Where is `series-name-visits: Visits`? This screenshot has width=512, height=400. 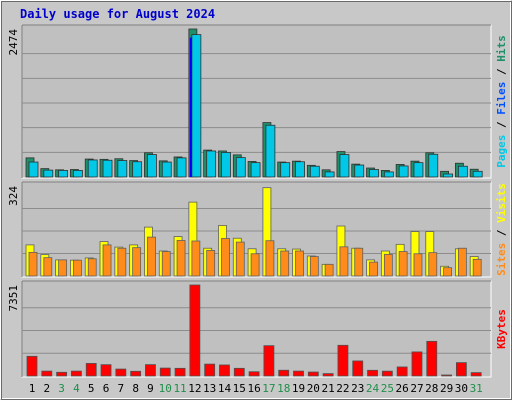 series-name-visits: Visits is located at coordinates (501, 203).